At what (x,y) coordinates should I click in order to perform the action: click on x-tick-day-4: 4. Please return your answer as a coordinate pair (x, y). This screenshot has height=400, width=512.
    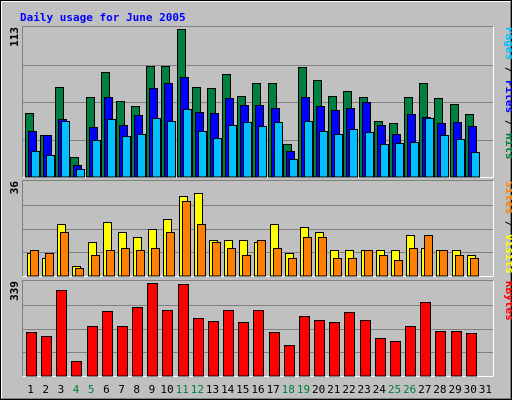
    Looking at the image, I should click on (76, 389).